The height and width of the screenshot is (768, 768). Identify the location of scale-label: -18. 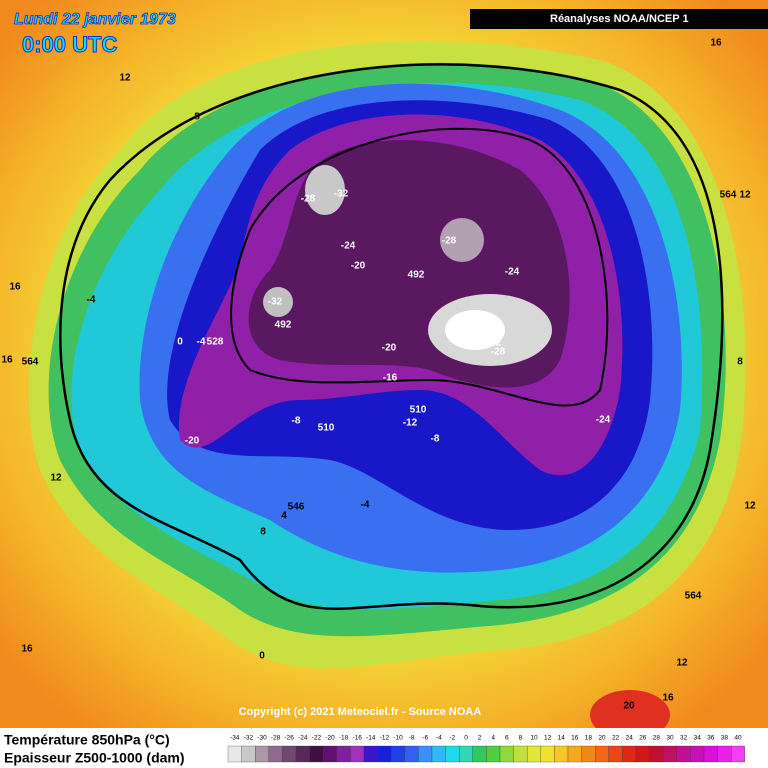
(344, 738).